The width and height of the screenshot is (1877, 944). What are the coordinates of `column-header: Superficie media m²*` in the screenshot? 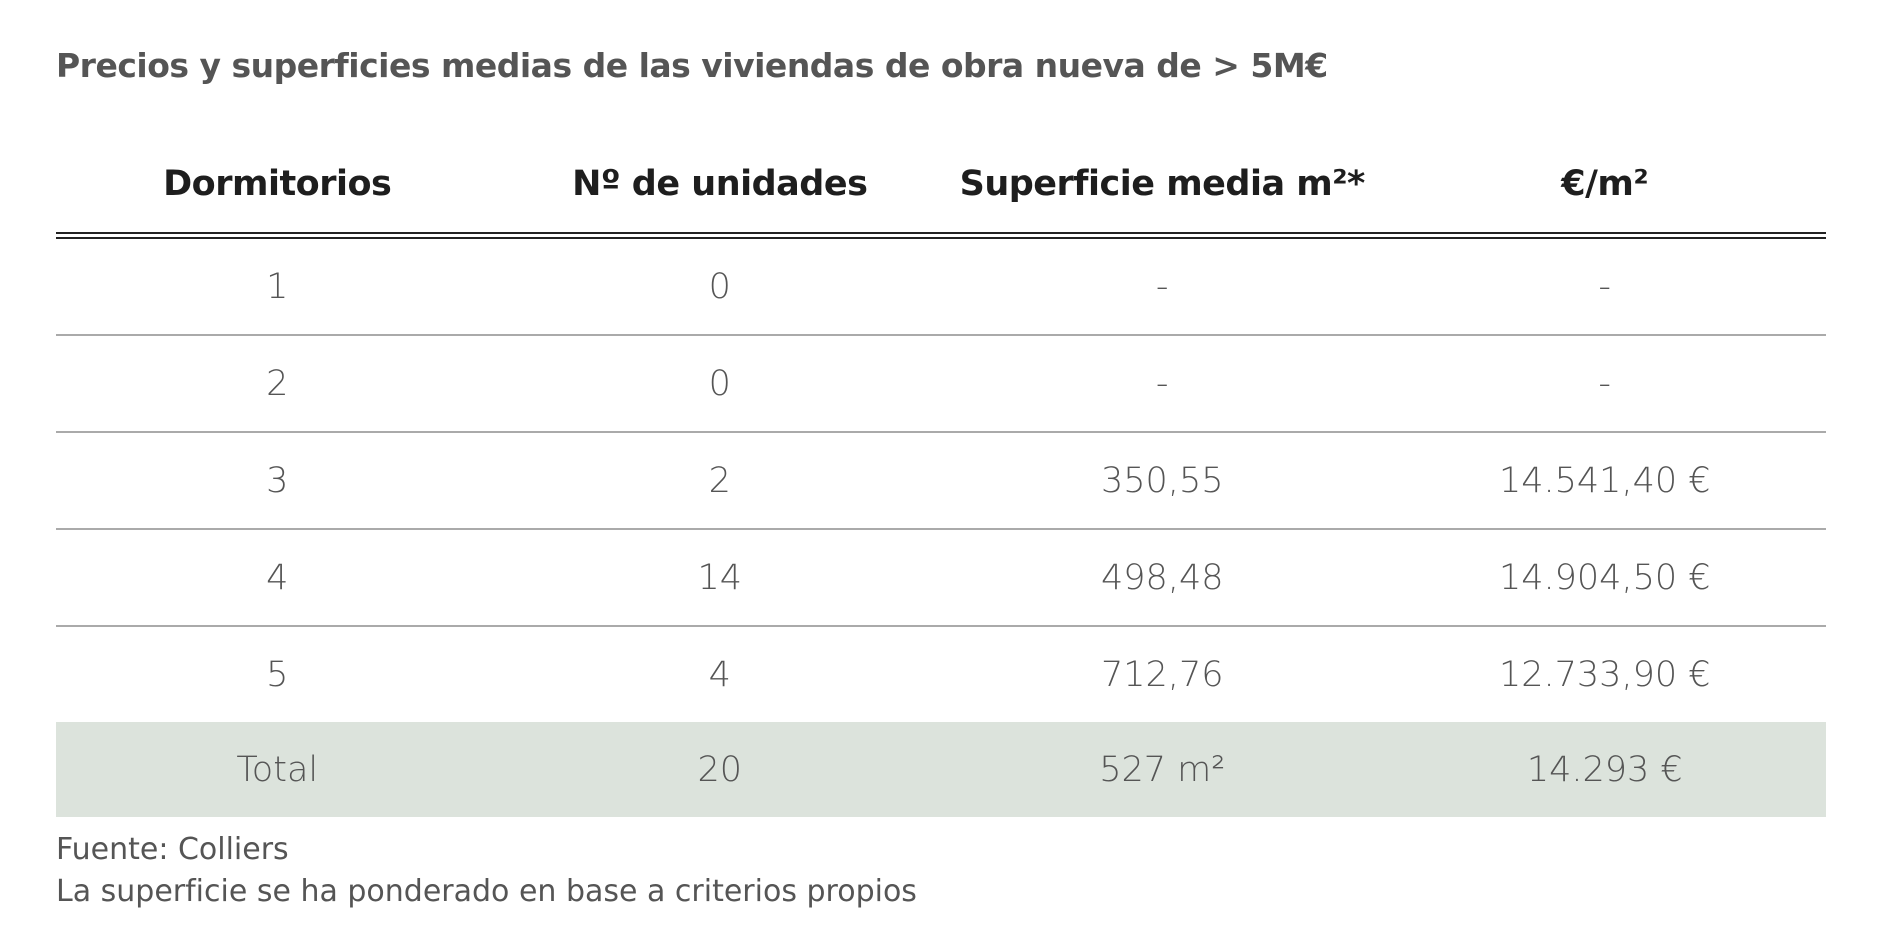 It's located at (1162, 187).